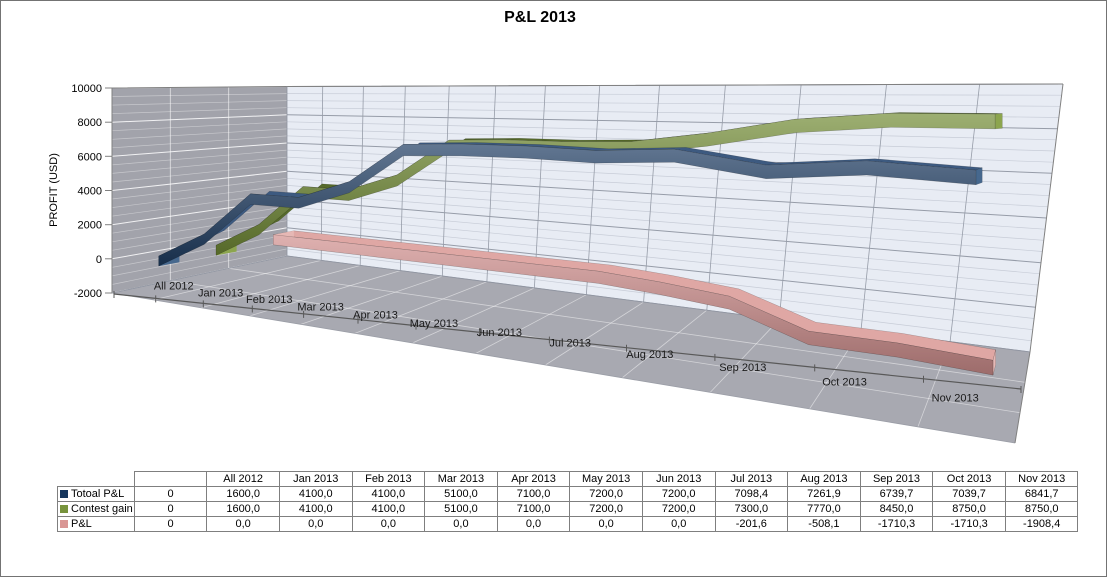 The image size is (1115, 581). What do you see at coordinates (1041, 524) in the screenshot?
I see `table-cell: -1908,4` at bounding box center [1041, 524].